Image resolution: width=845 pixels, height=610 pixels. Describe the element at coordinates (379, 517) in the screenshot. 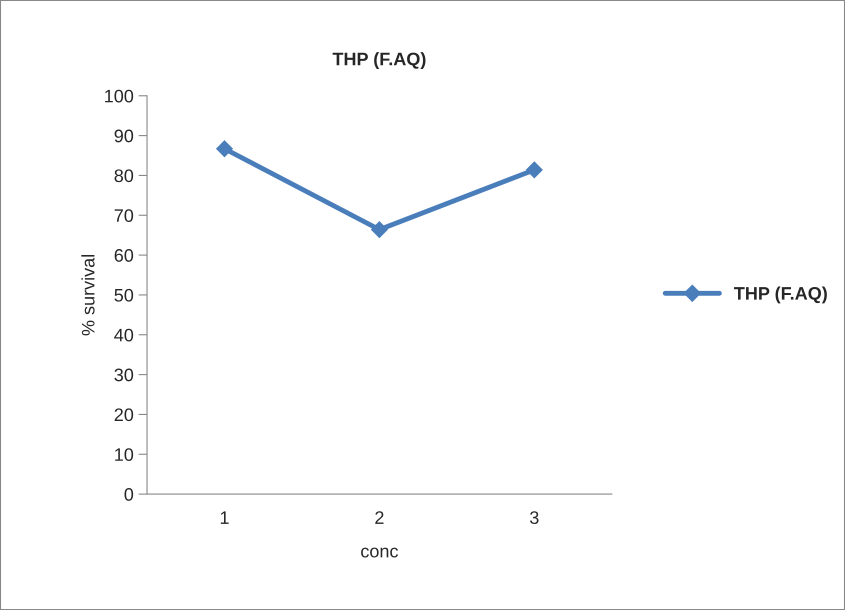

I see `x-tick-label: 2` at that location.